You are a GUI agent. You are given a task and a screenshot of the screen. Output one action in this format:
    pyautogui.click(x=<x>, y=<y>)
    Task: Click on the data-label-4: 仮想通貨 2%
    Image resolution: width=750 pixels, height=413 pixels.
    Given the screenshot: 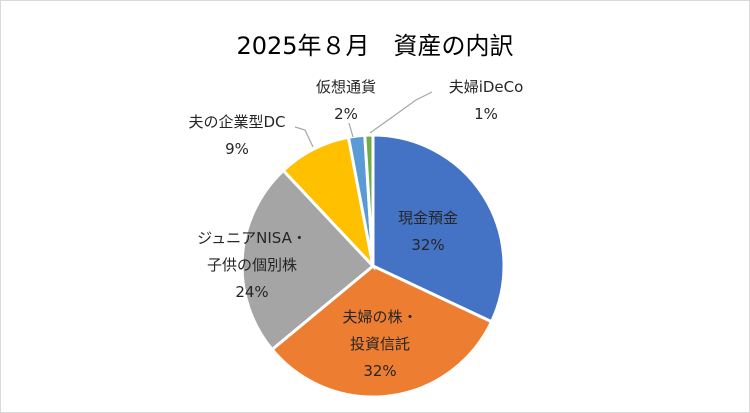 What is the action you would take?
    pyautogui.click(x=346, y=100)
    